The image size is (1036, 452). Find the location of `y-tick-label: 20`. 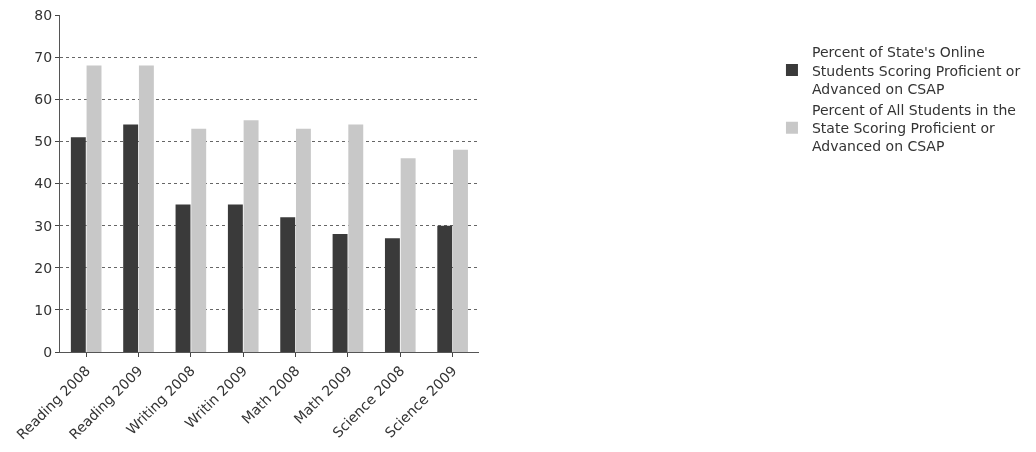

y-tick-label: 20 is located at coordinates (43, 267).